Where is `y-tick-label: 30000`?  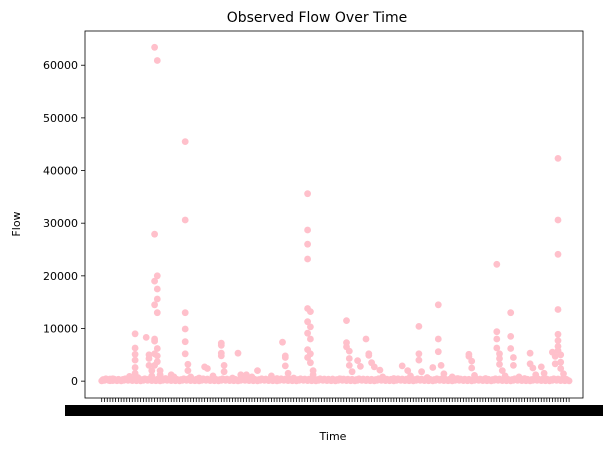
y-tick-label: 30000 is located at coordinates (60, 223).